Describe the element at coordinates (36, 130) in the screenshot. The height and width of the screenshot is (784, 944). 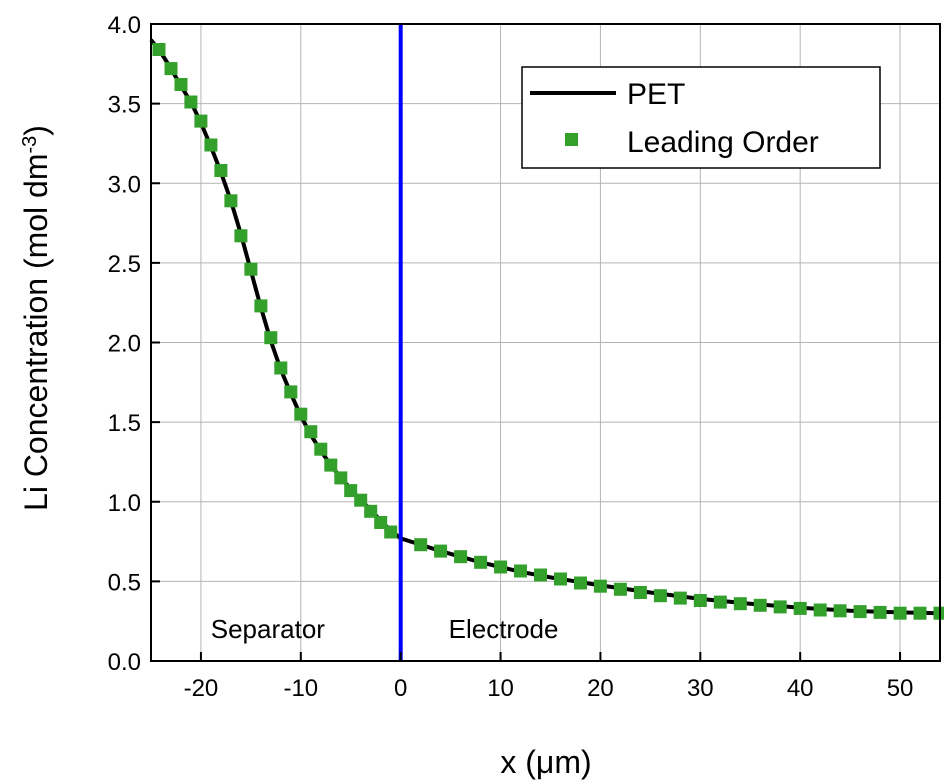
I see `y-axis-title-close: )` at that location.